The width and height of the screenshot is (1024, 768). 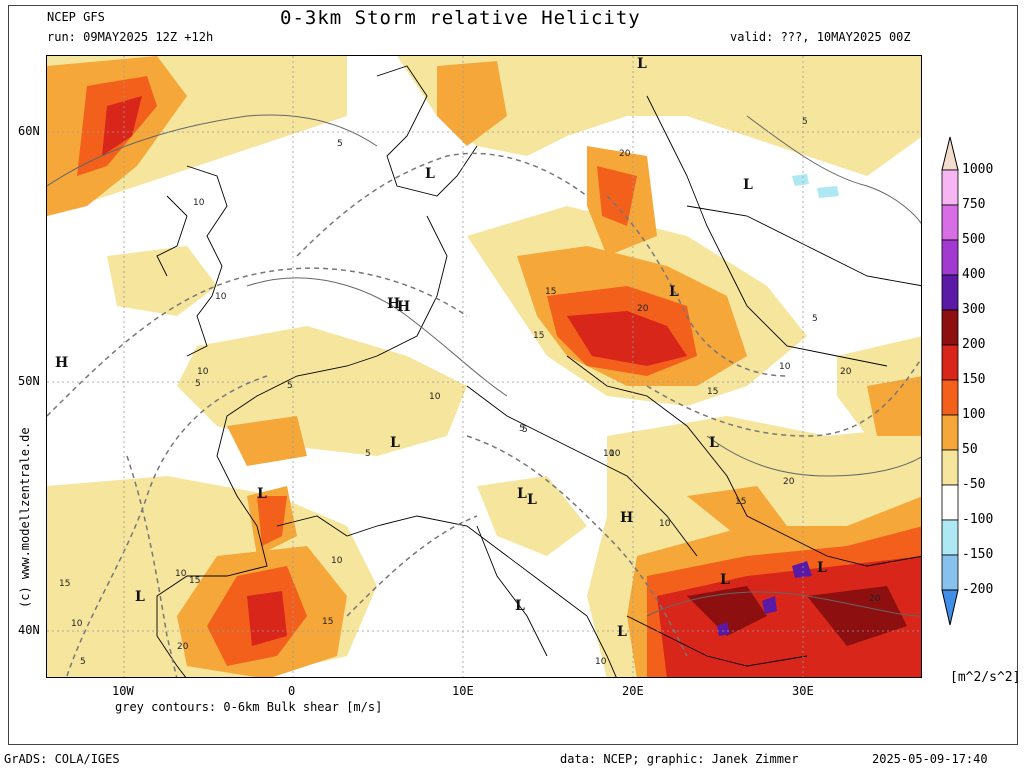 I want to click on colorbar-tick-label: 50, so click(x=970, y=449).